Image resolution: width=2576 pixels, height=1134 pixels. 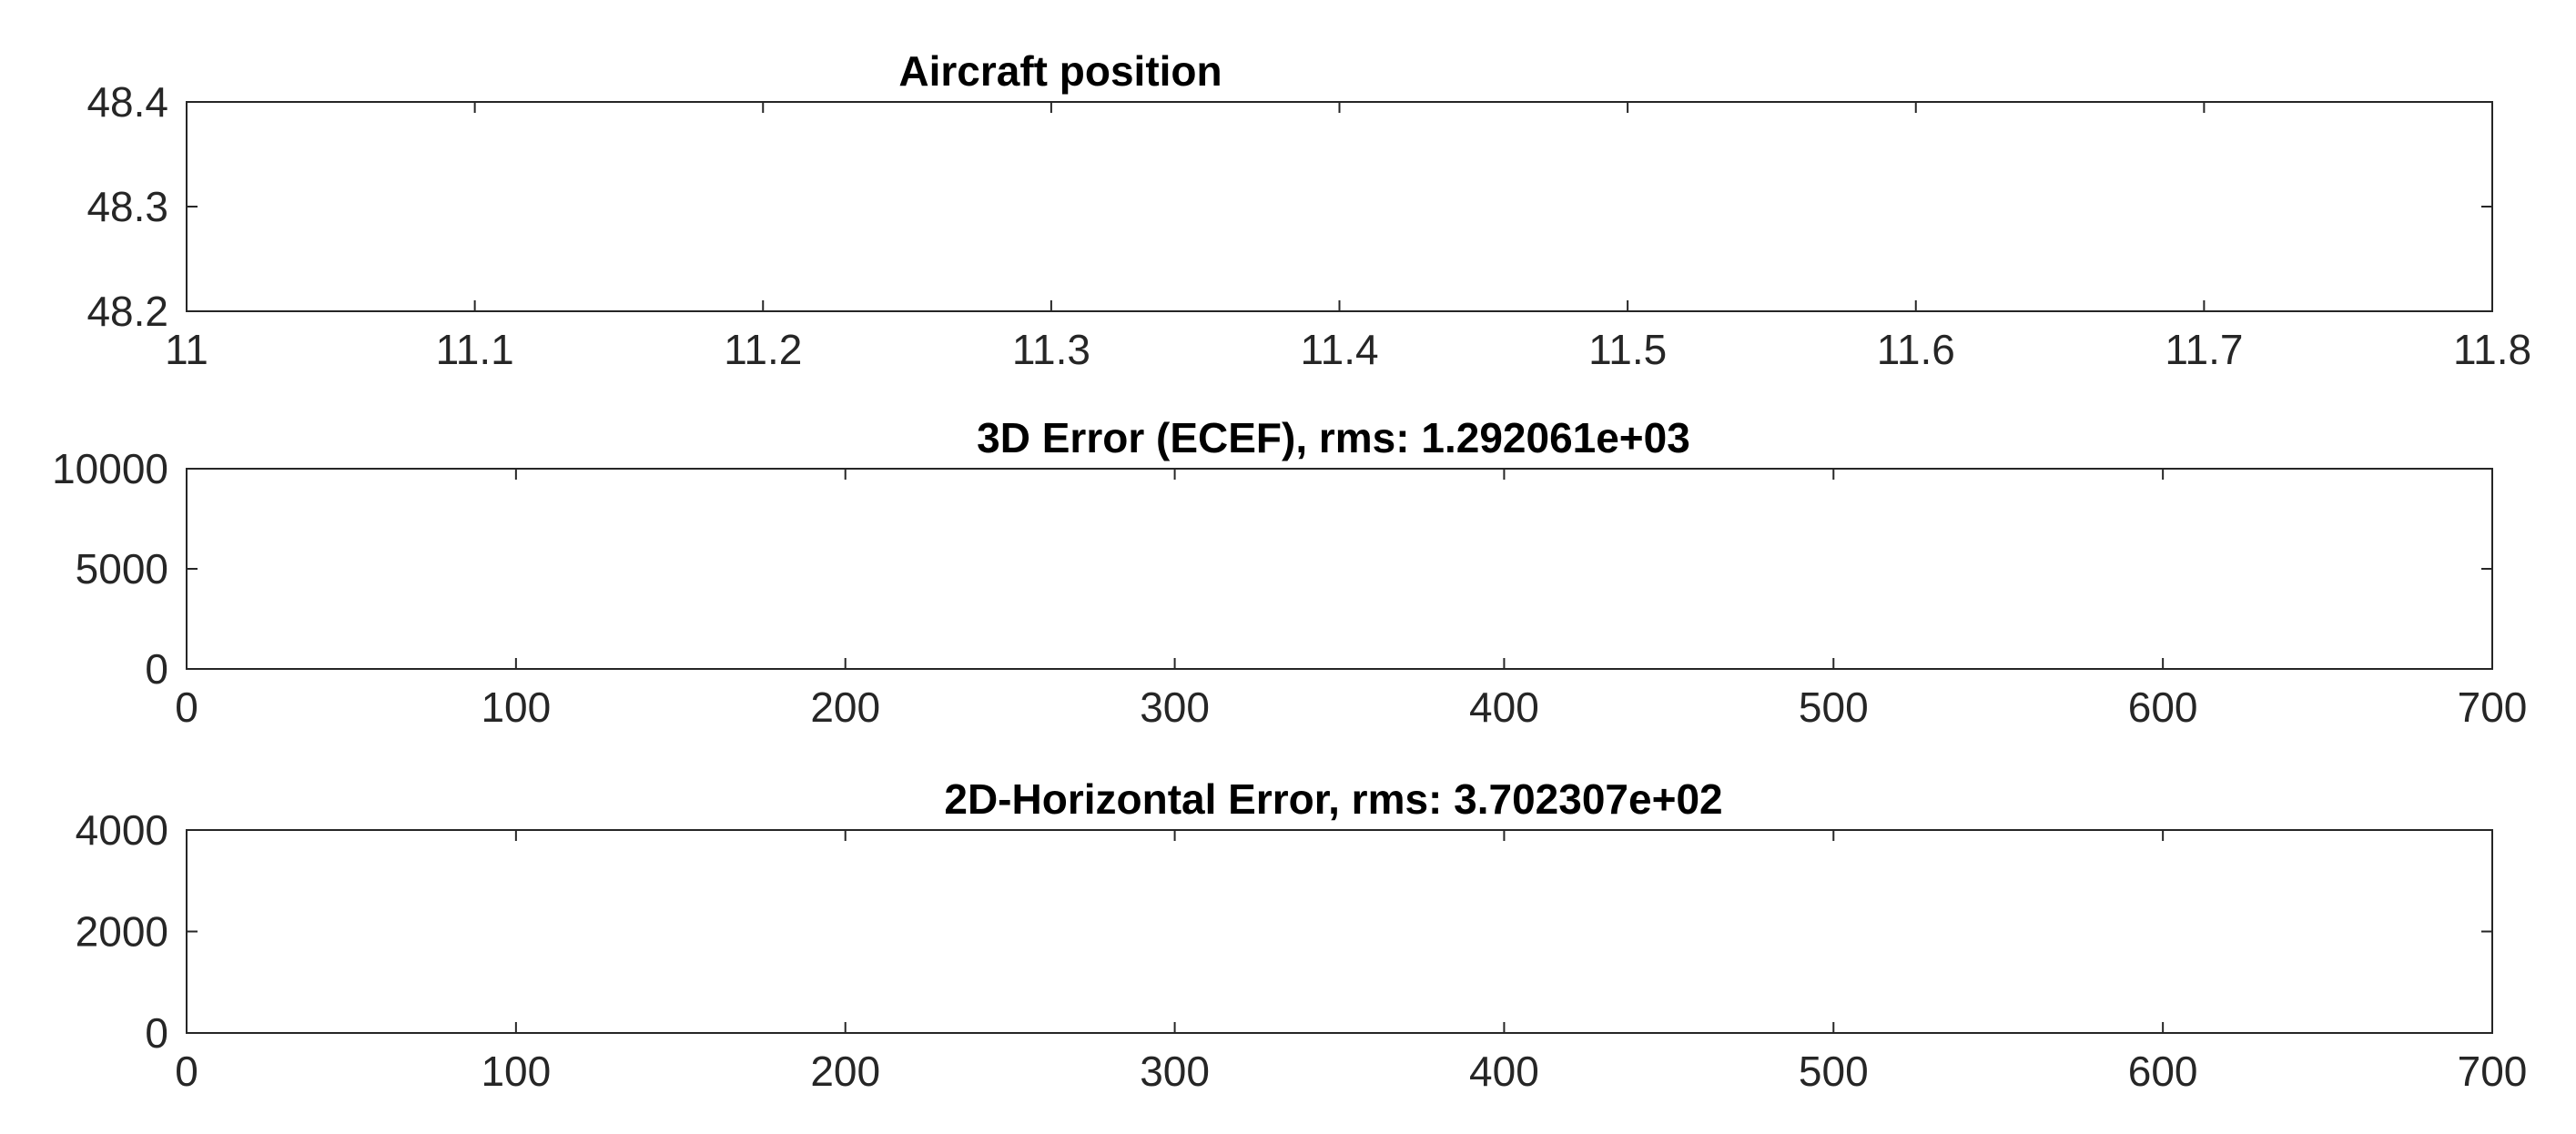 What do you see at coordinates (122, 932) in the screenshot?
I see `y-tick-label: 2000` at bounding box center [122, 932].